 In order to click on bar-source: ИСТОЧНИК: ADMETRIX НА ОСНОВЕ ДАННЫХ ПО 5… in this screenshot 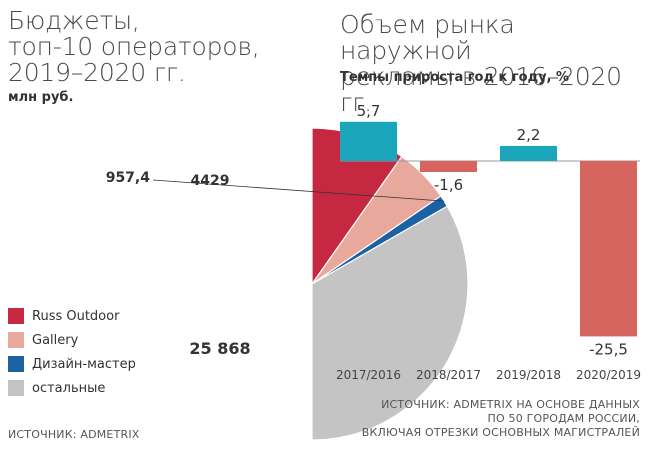, I will do `click(501, 419)`.